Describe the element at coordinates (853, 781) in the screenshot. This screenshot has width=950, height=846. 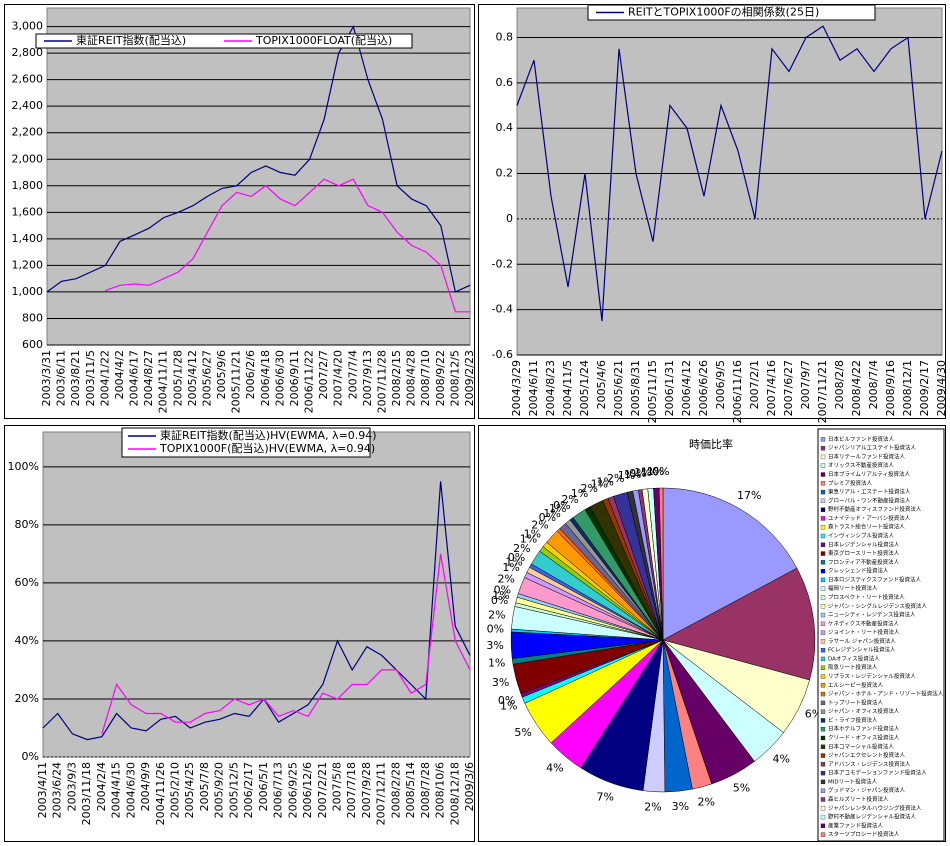
I see `legend-label: MIDリート投資法人` at that location.